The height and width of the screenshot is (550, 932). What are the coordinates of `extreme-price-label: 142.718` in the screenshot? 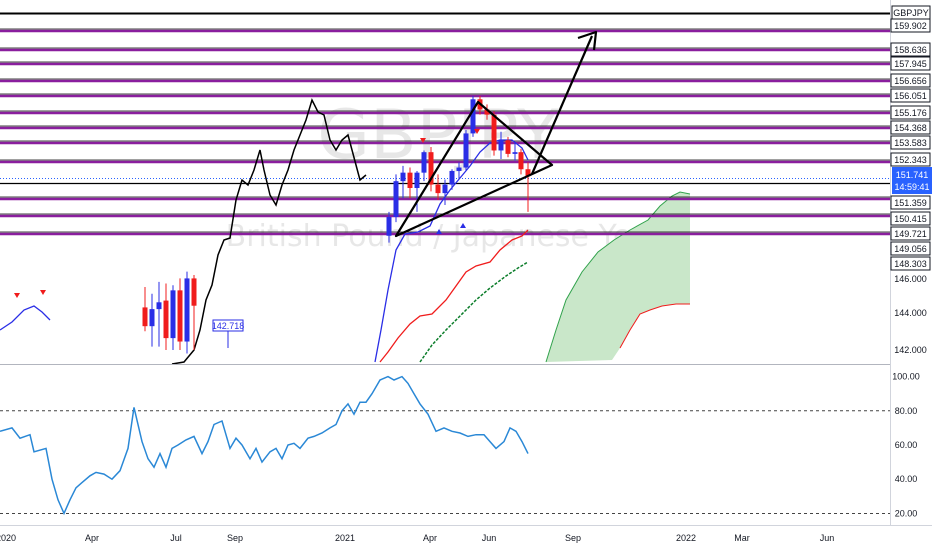 It's located at (228, 333).